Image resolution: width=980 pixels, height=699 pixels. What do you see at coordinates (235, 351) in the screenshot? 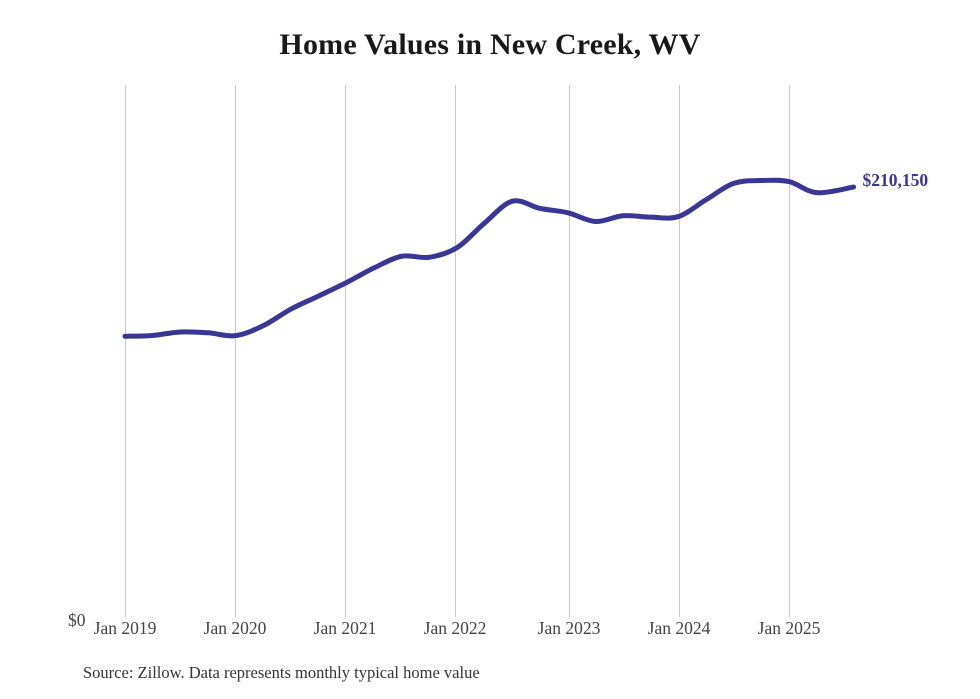
I see `gridline-jan-2020` at bounding box center [235, 351].